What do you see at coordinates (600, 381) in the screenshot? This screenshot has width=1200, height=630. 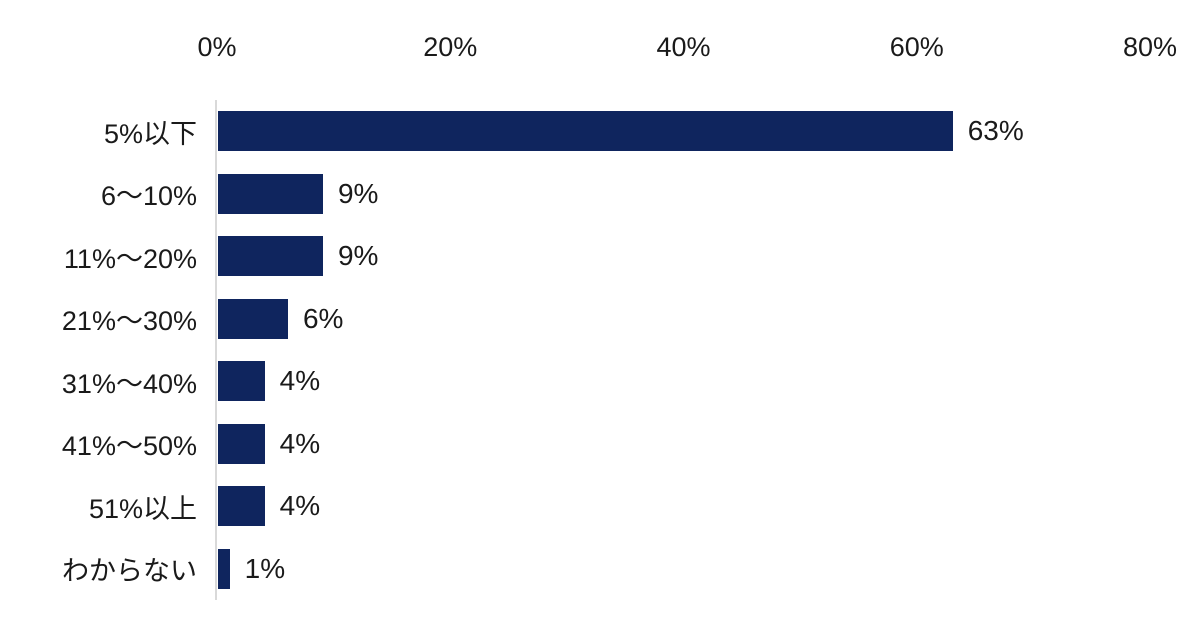 I see `bar-row: 31%〜40% 4%` at bounding box center [600, 381].